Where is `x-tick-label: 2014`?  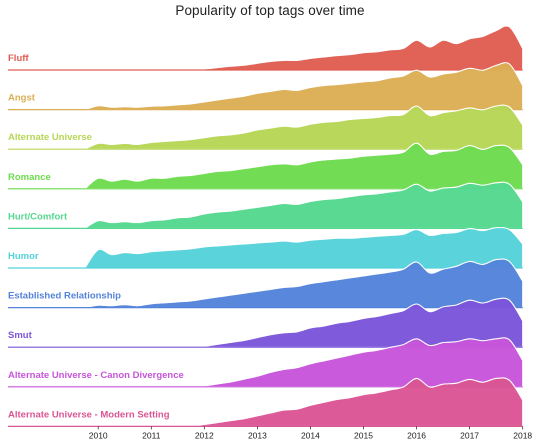
x-tick-label: 2014 is located at coordinates (310, 435).